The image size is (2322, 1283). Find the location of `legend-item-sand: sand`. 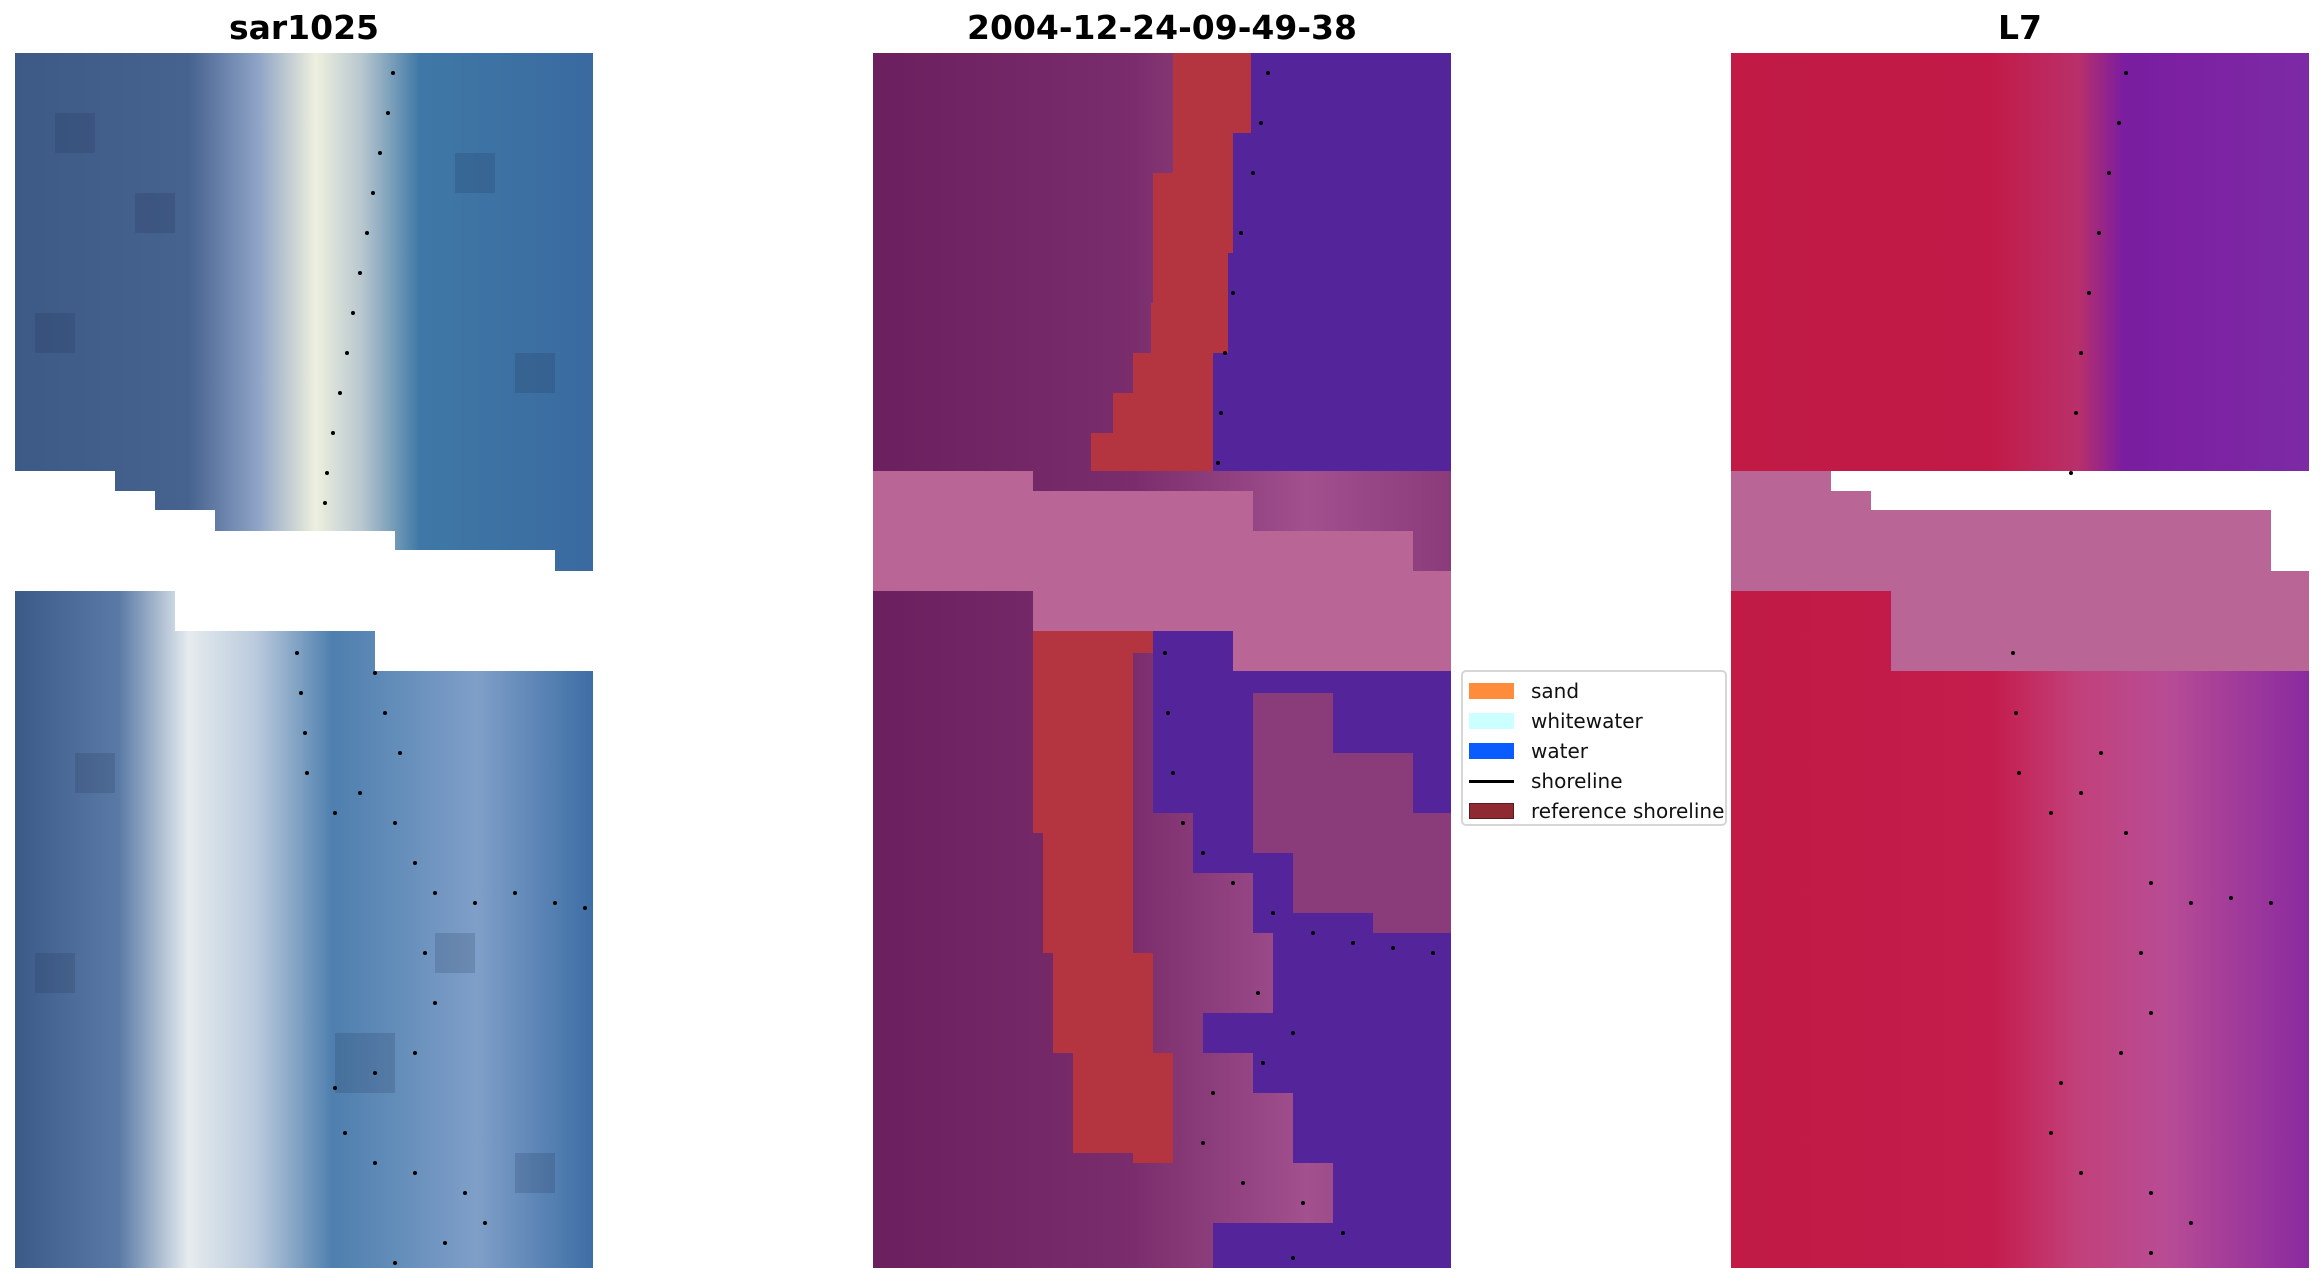

legend-item-sand: sand is located at coordinates (1594, 691).